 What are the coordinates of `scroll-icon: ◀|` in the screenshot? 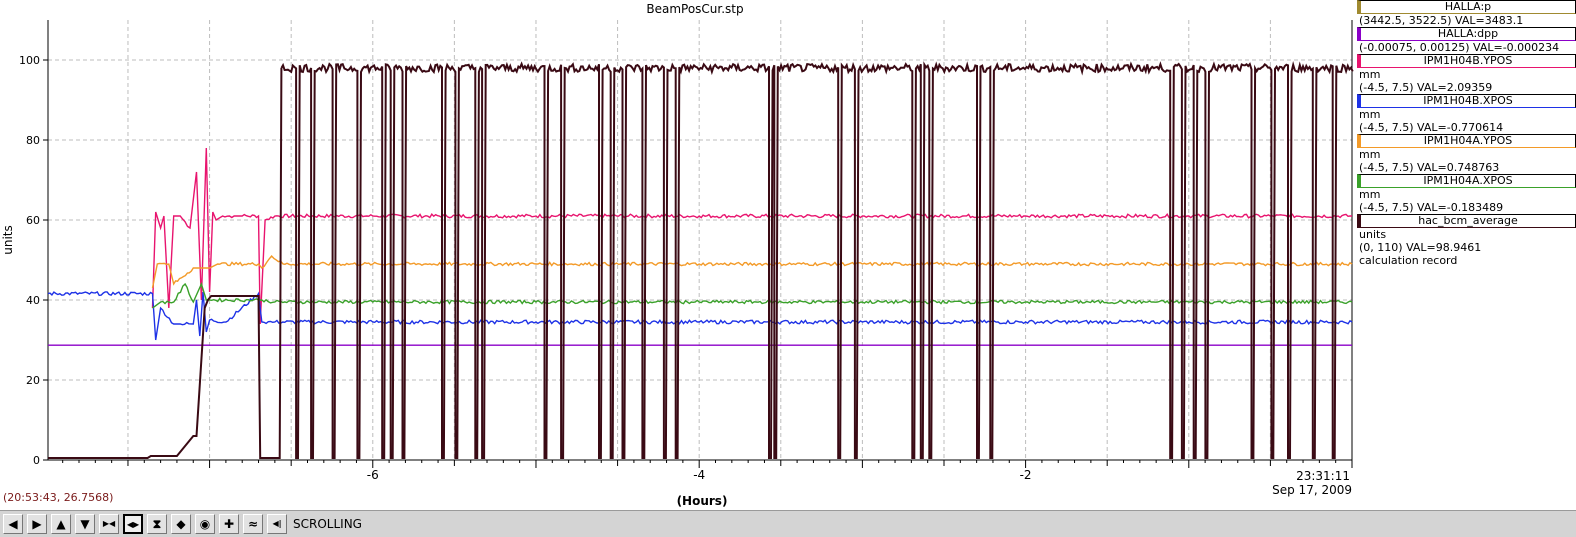 It's located at (277, 524).